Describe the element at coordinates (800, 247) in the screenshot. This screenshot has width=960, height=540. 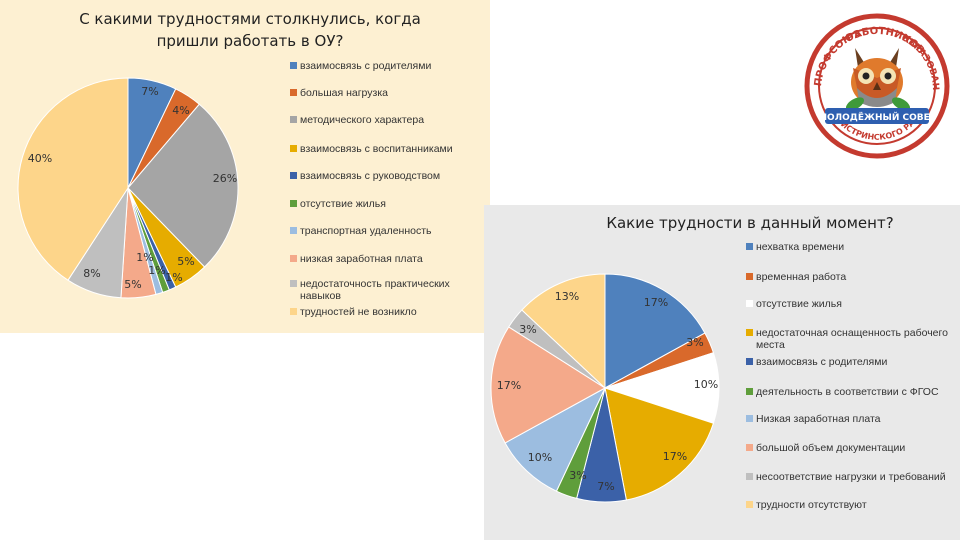
I see `chart2-legend-label-1: нехватка времени` at that location.